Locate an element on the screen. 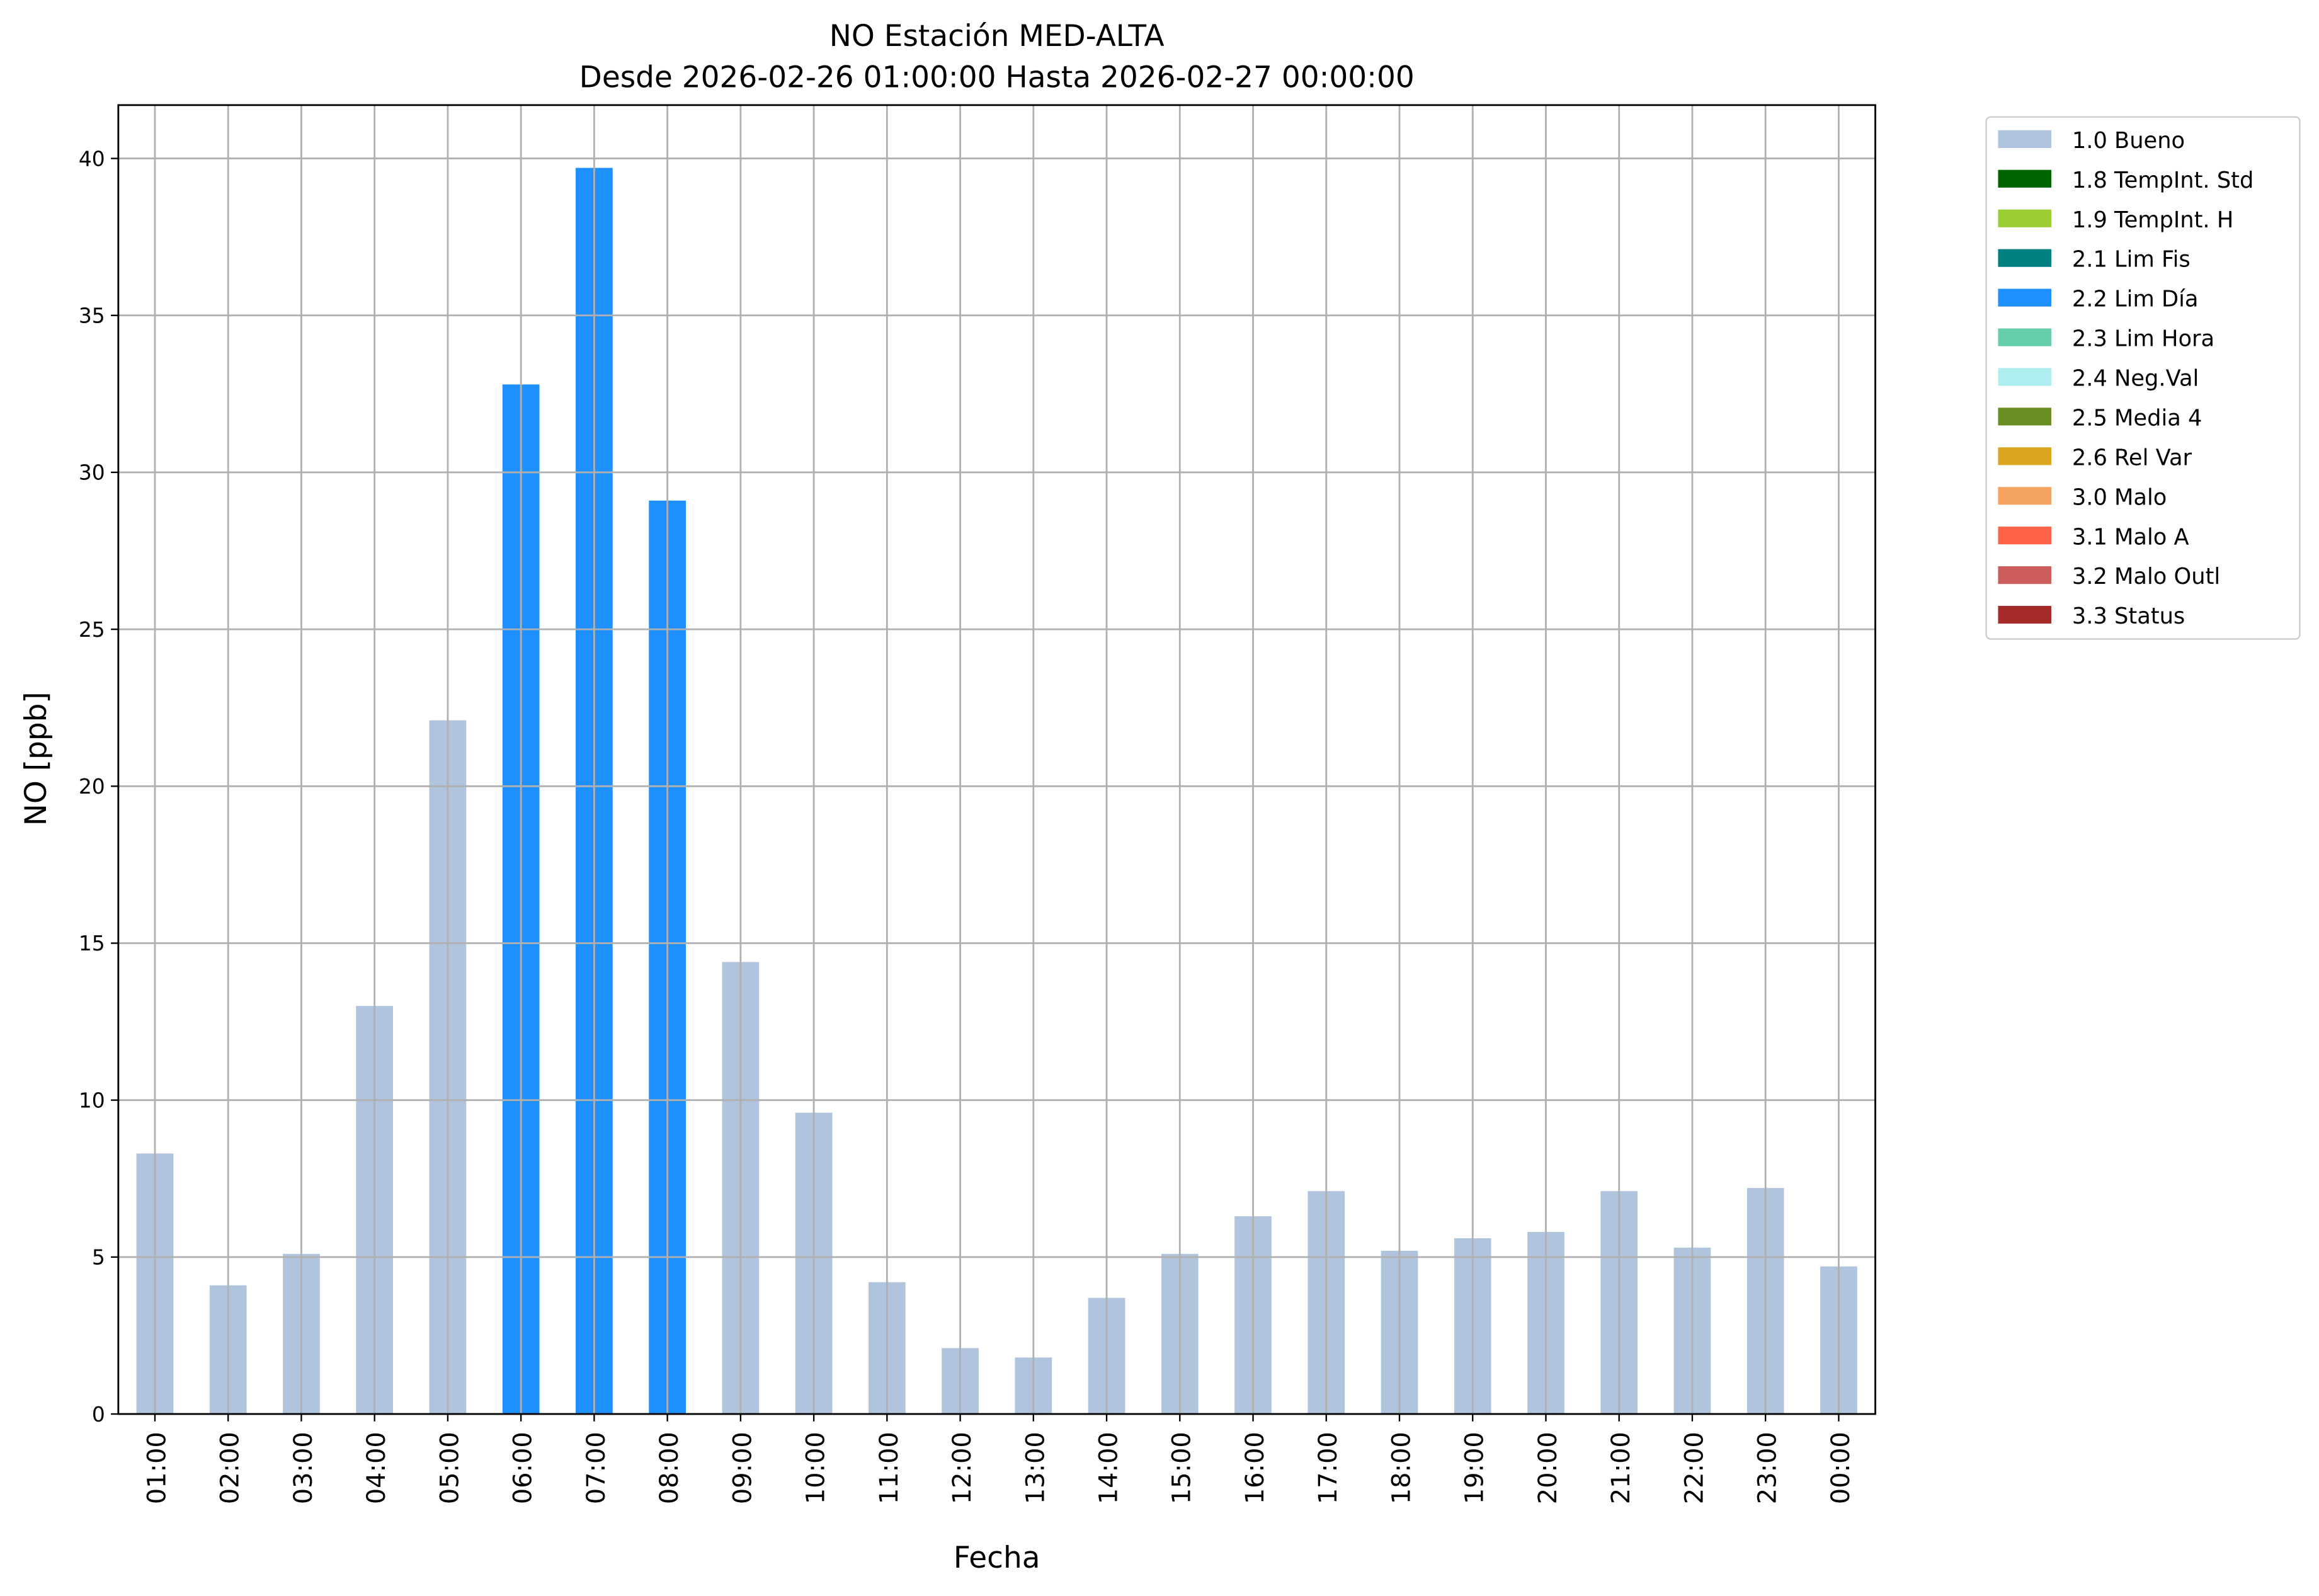 Image resolution: width=2319 pixels, height=1596 pixels. x-tick-label: 05:00 is located at coordinates (449, 1468).